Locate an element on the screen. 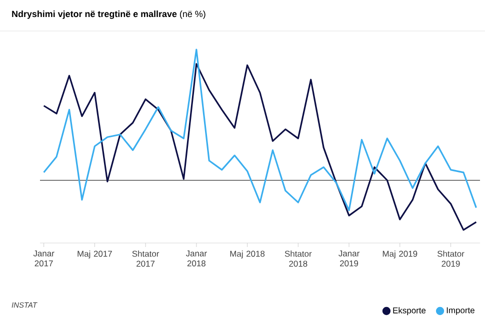 The image size is (485, 325). x-tick-label: Maj 2018 is located at coordinates (247, 254).